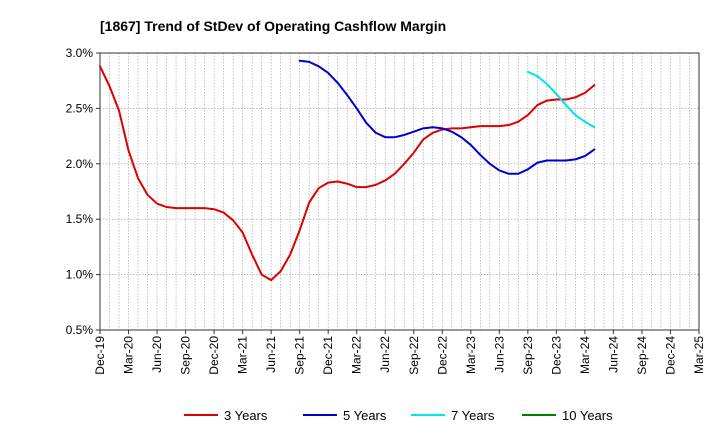  What do you see at coordinates (186, 355) in the screenshot?
I see `x-tick-label: Sep-20` at bounding box center [186, 355].